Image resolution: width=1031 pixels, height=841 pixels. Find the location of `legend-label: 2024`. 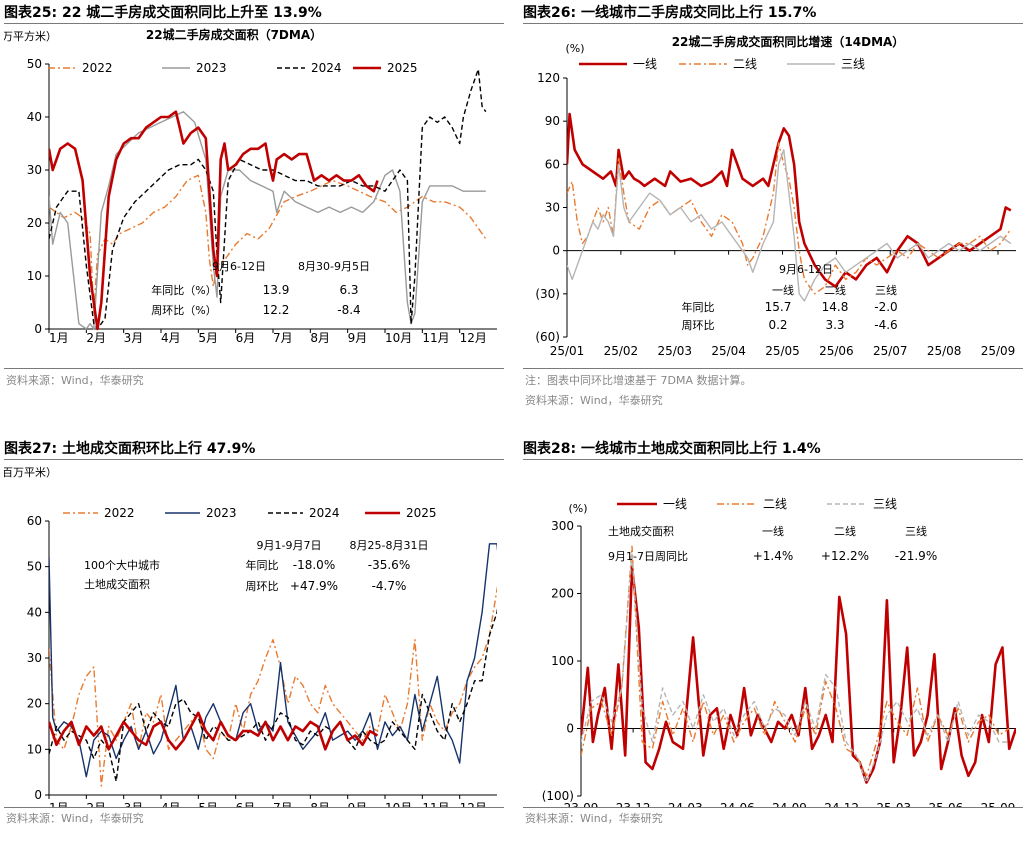

legend-label: 2024 is located at coordinates (326, 68).